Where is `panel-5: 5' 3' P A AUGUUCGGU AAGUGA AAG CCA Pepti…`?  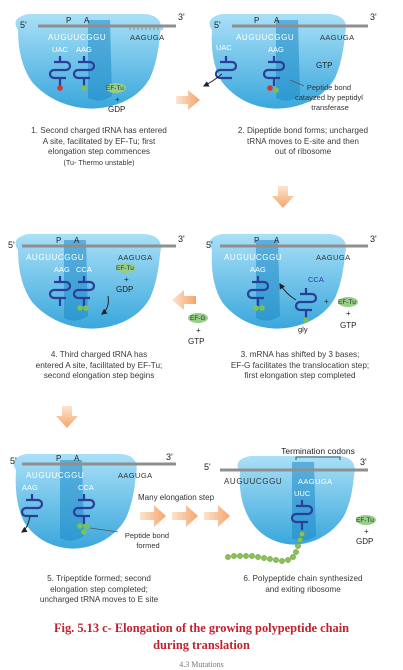 panel-5: 5' 3' P A AUGUUCGGU AAGUGA AAG CCA Pepti… is located at coordinates (93, 501).